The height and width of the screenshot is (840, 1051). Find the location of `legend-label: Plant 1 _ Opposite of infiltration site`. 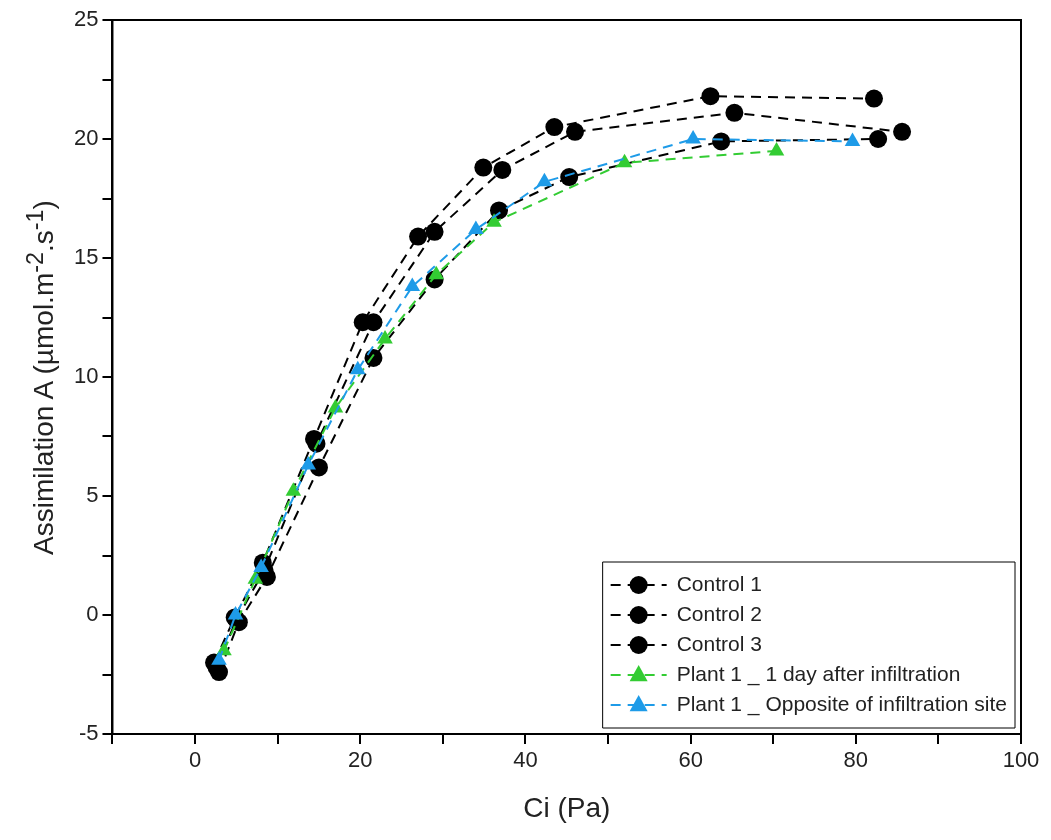

legend-label: Plant 1 _ Opposite of infiltration site is located at coordinates (842, 703).